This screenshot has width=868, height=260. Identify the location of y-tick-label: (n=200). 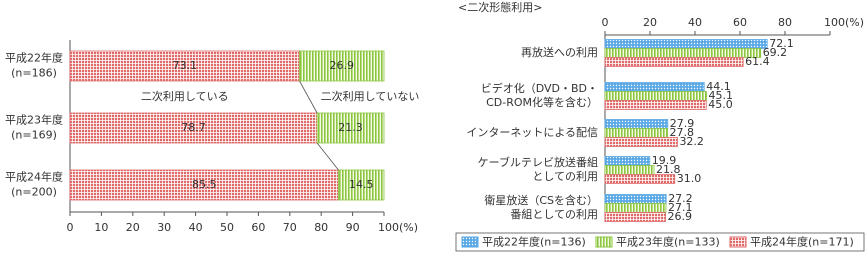
(34, 192).